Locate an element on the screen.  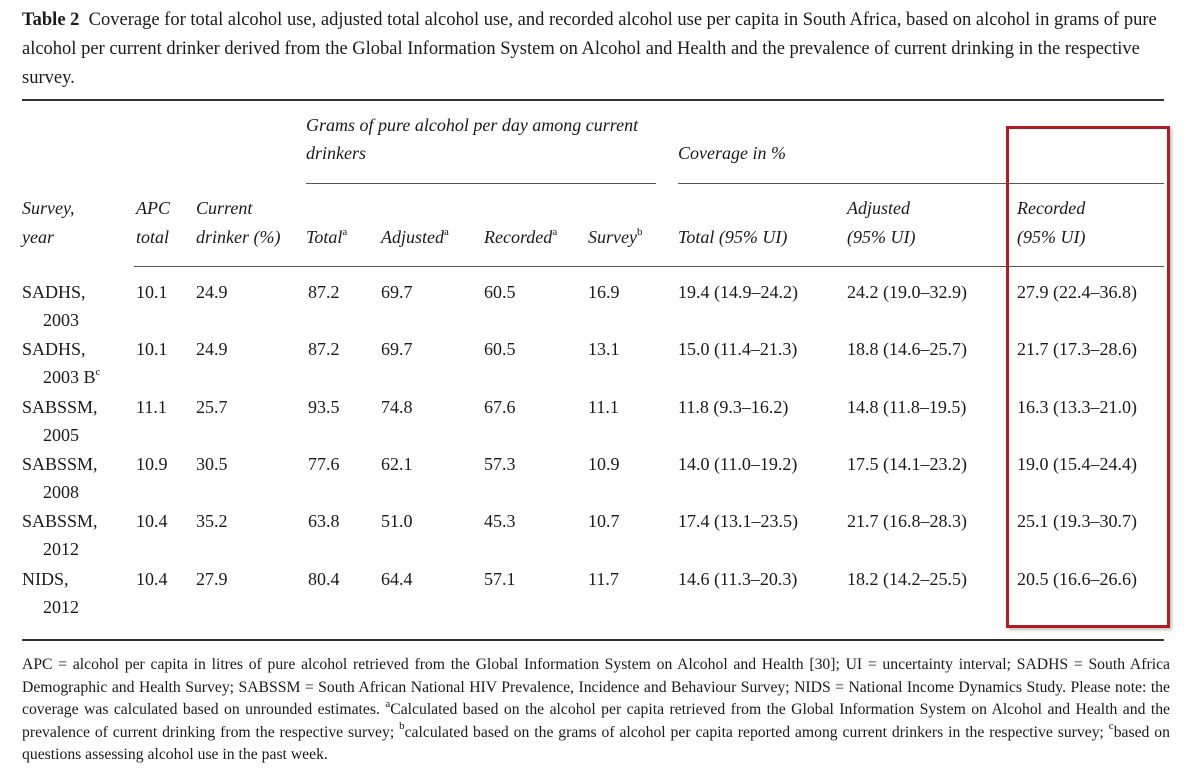
cell-apc: 10.9 is located at coordinates (152, 464).